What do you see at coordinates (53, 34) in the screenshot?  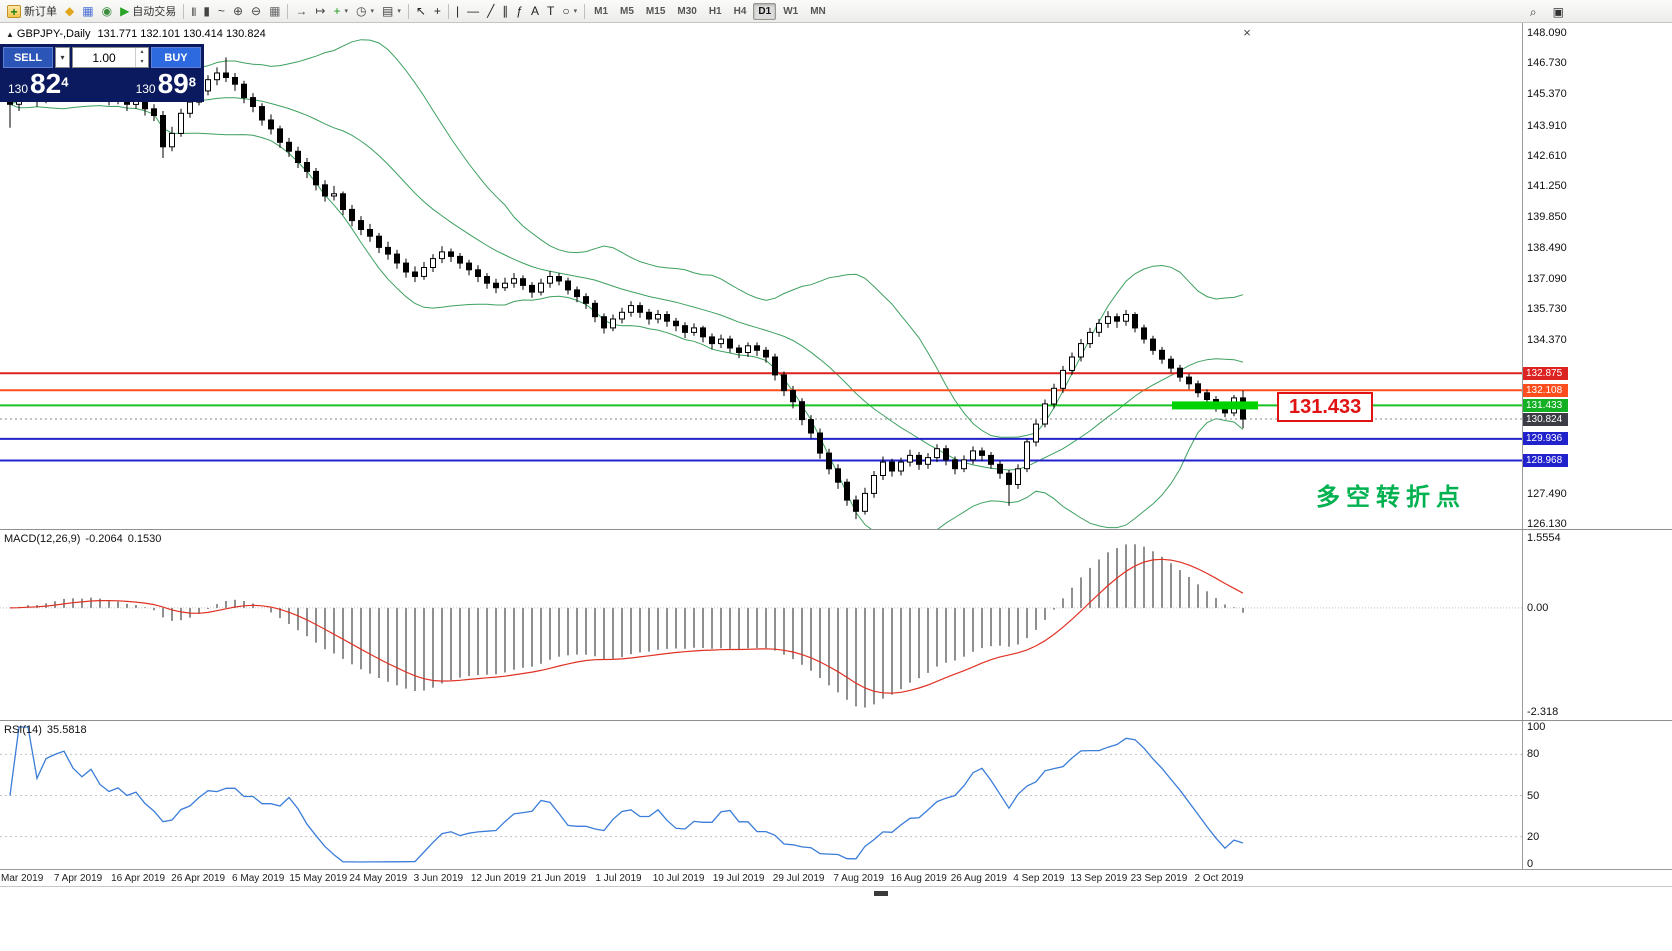 I see `chart-symbol-period: GBPJPY-,Daily` at bounding box center [53, 34].